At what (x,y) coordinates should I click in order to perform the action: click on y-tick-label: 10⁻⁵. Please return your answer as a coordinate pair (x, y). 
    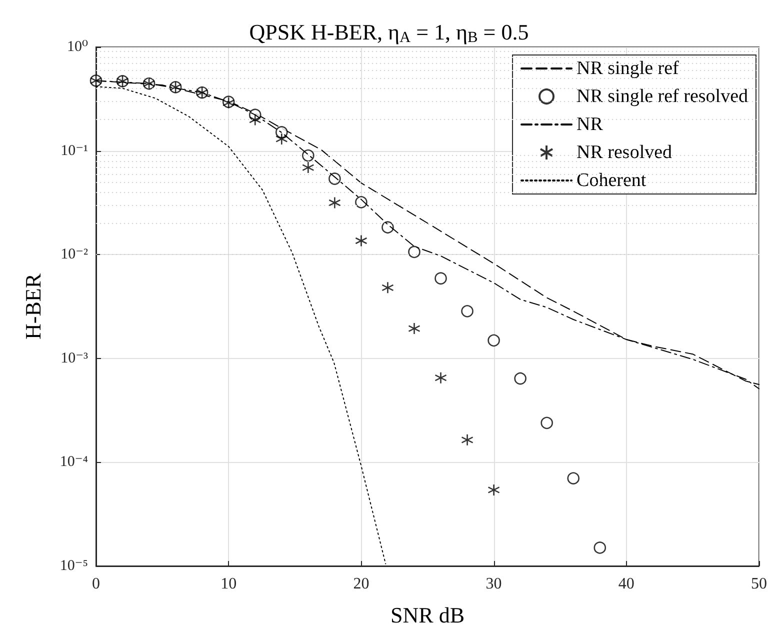
    Looking at the image, I should click on (74, 566).